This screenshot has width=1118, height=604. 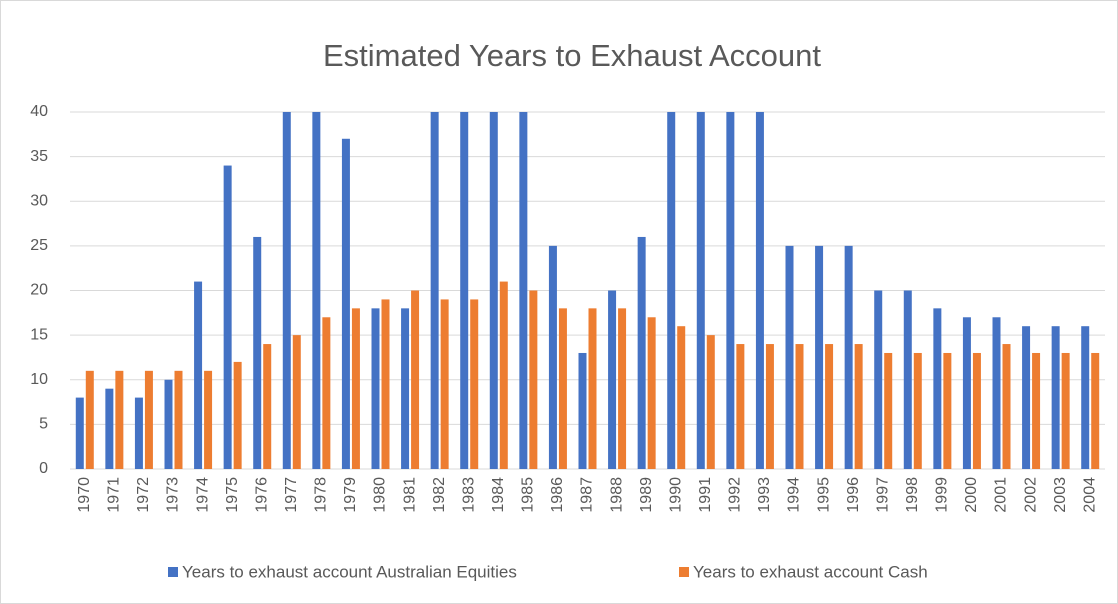 What do you see at coordinates (572, 55) in the screenshot?
I see `chart-title: Estimated Years to Exhaust Account` at bounding box center [572, 55].